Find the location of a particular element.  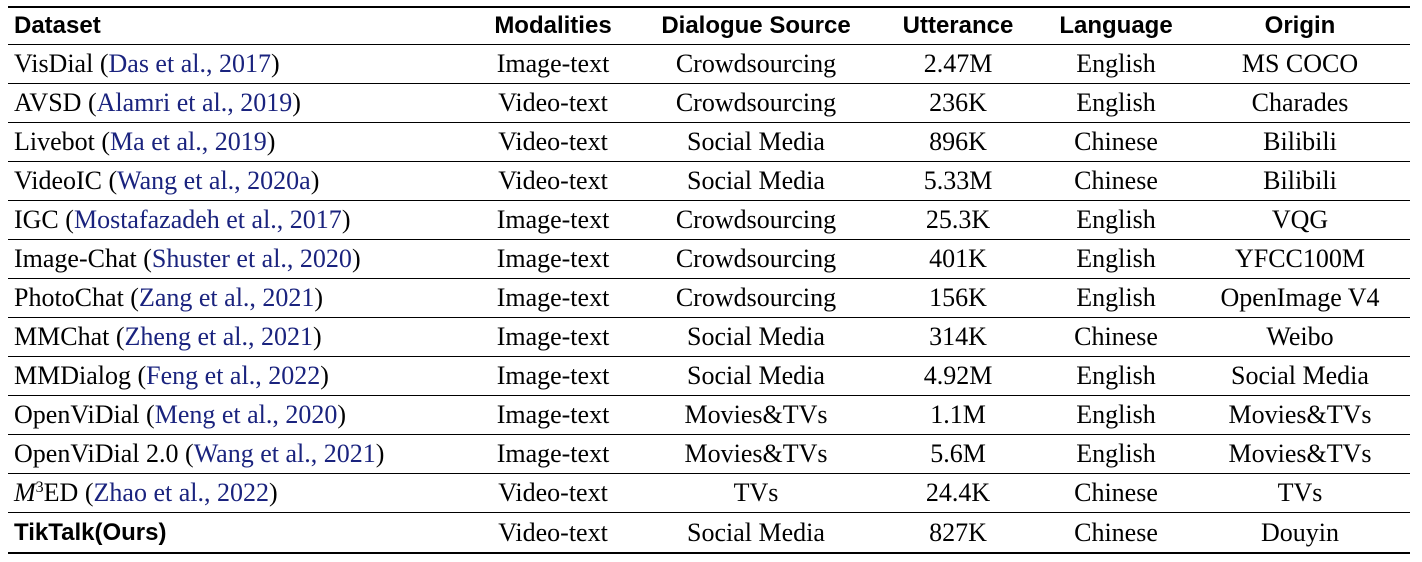

dataset-name-math: M is located at coordinates (25, 492).